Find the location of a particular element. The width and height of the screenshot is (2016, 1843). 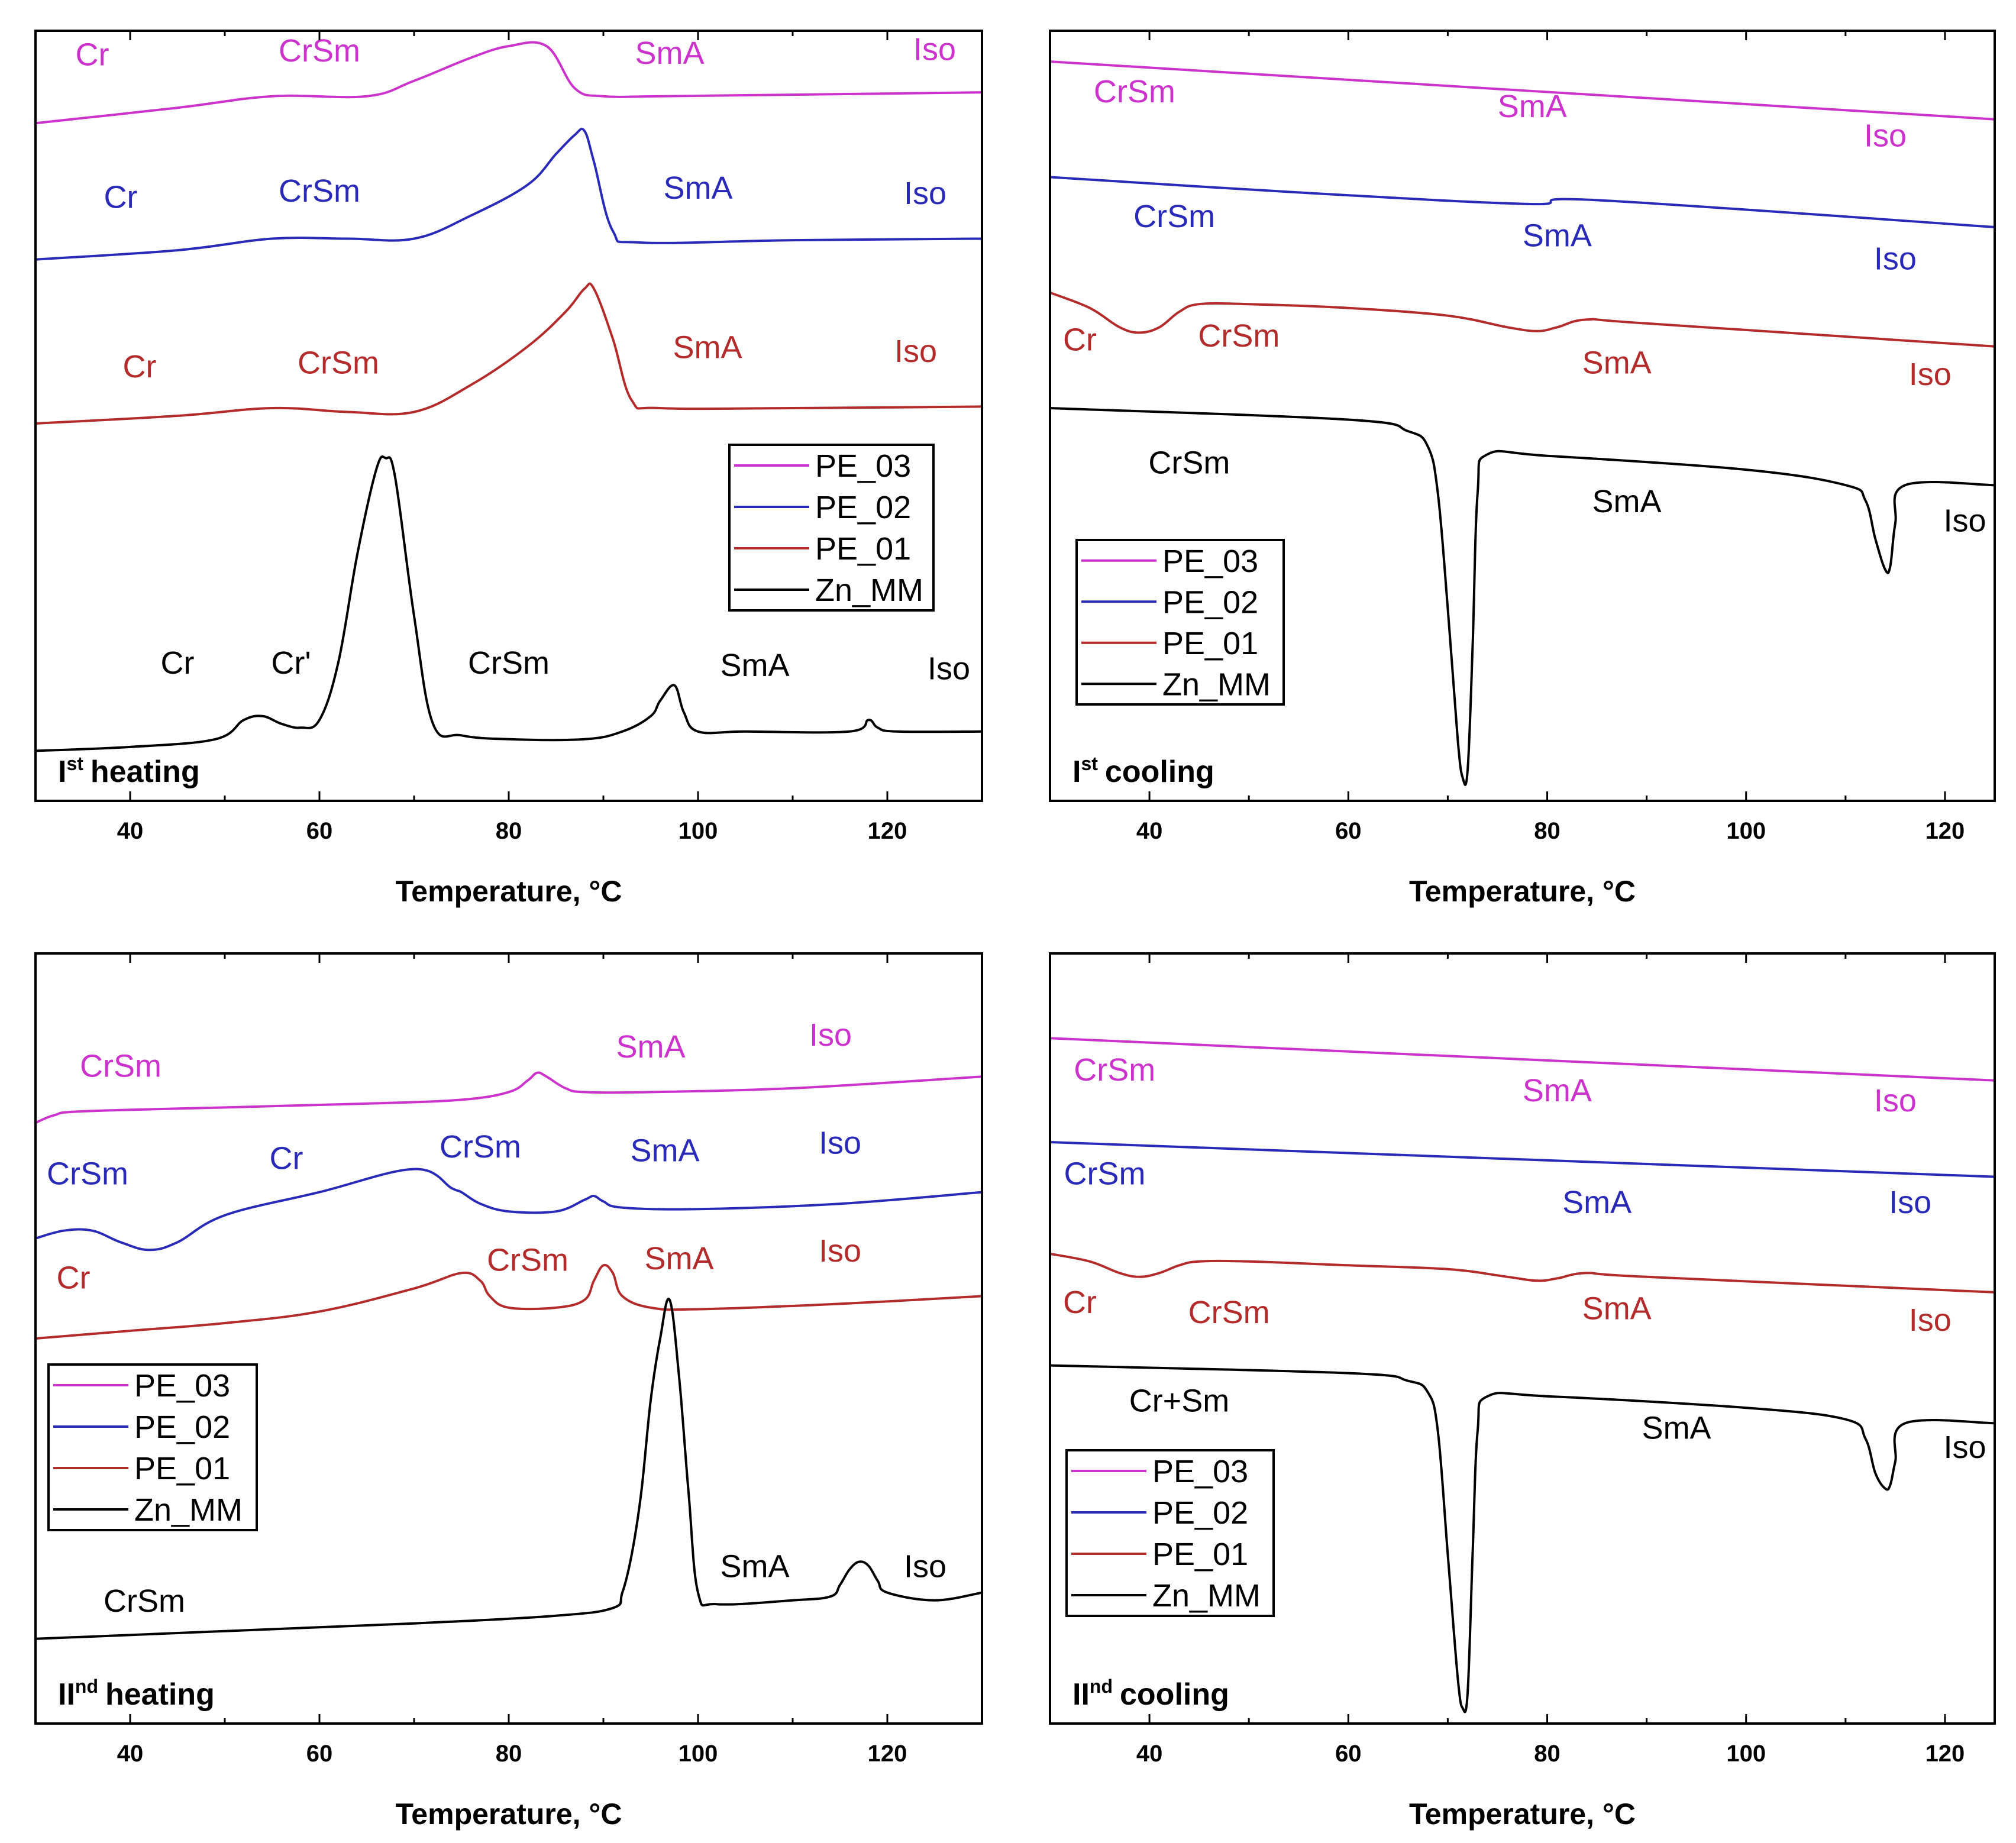

stage-label-superscript: st is located at coordinates (74, 763).